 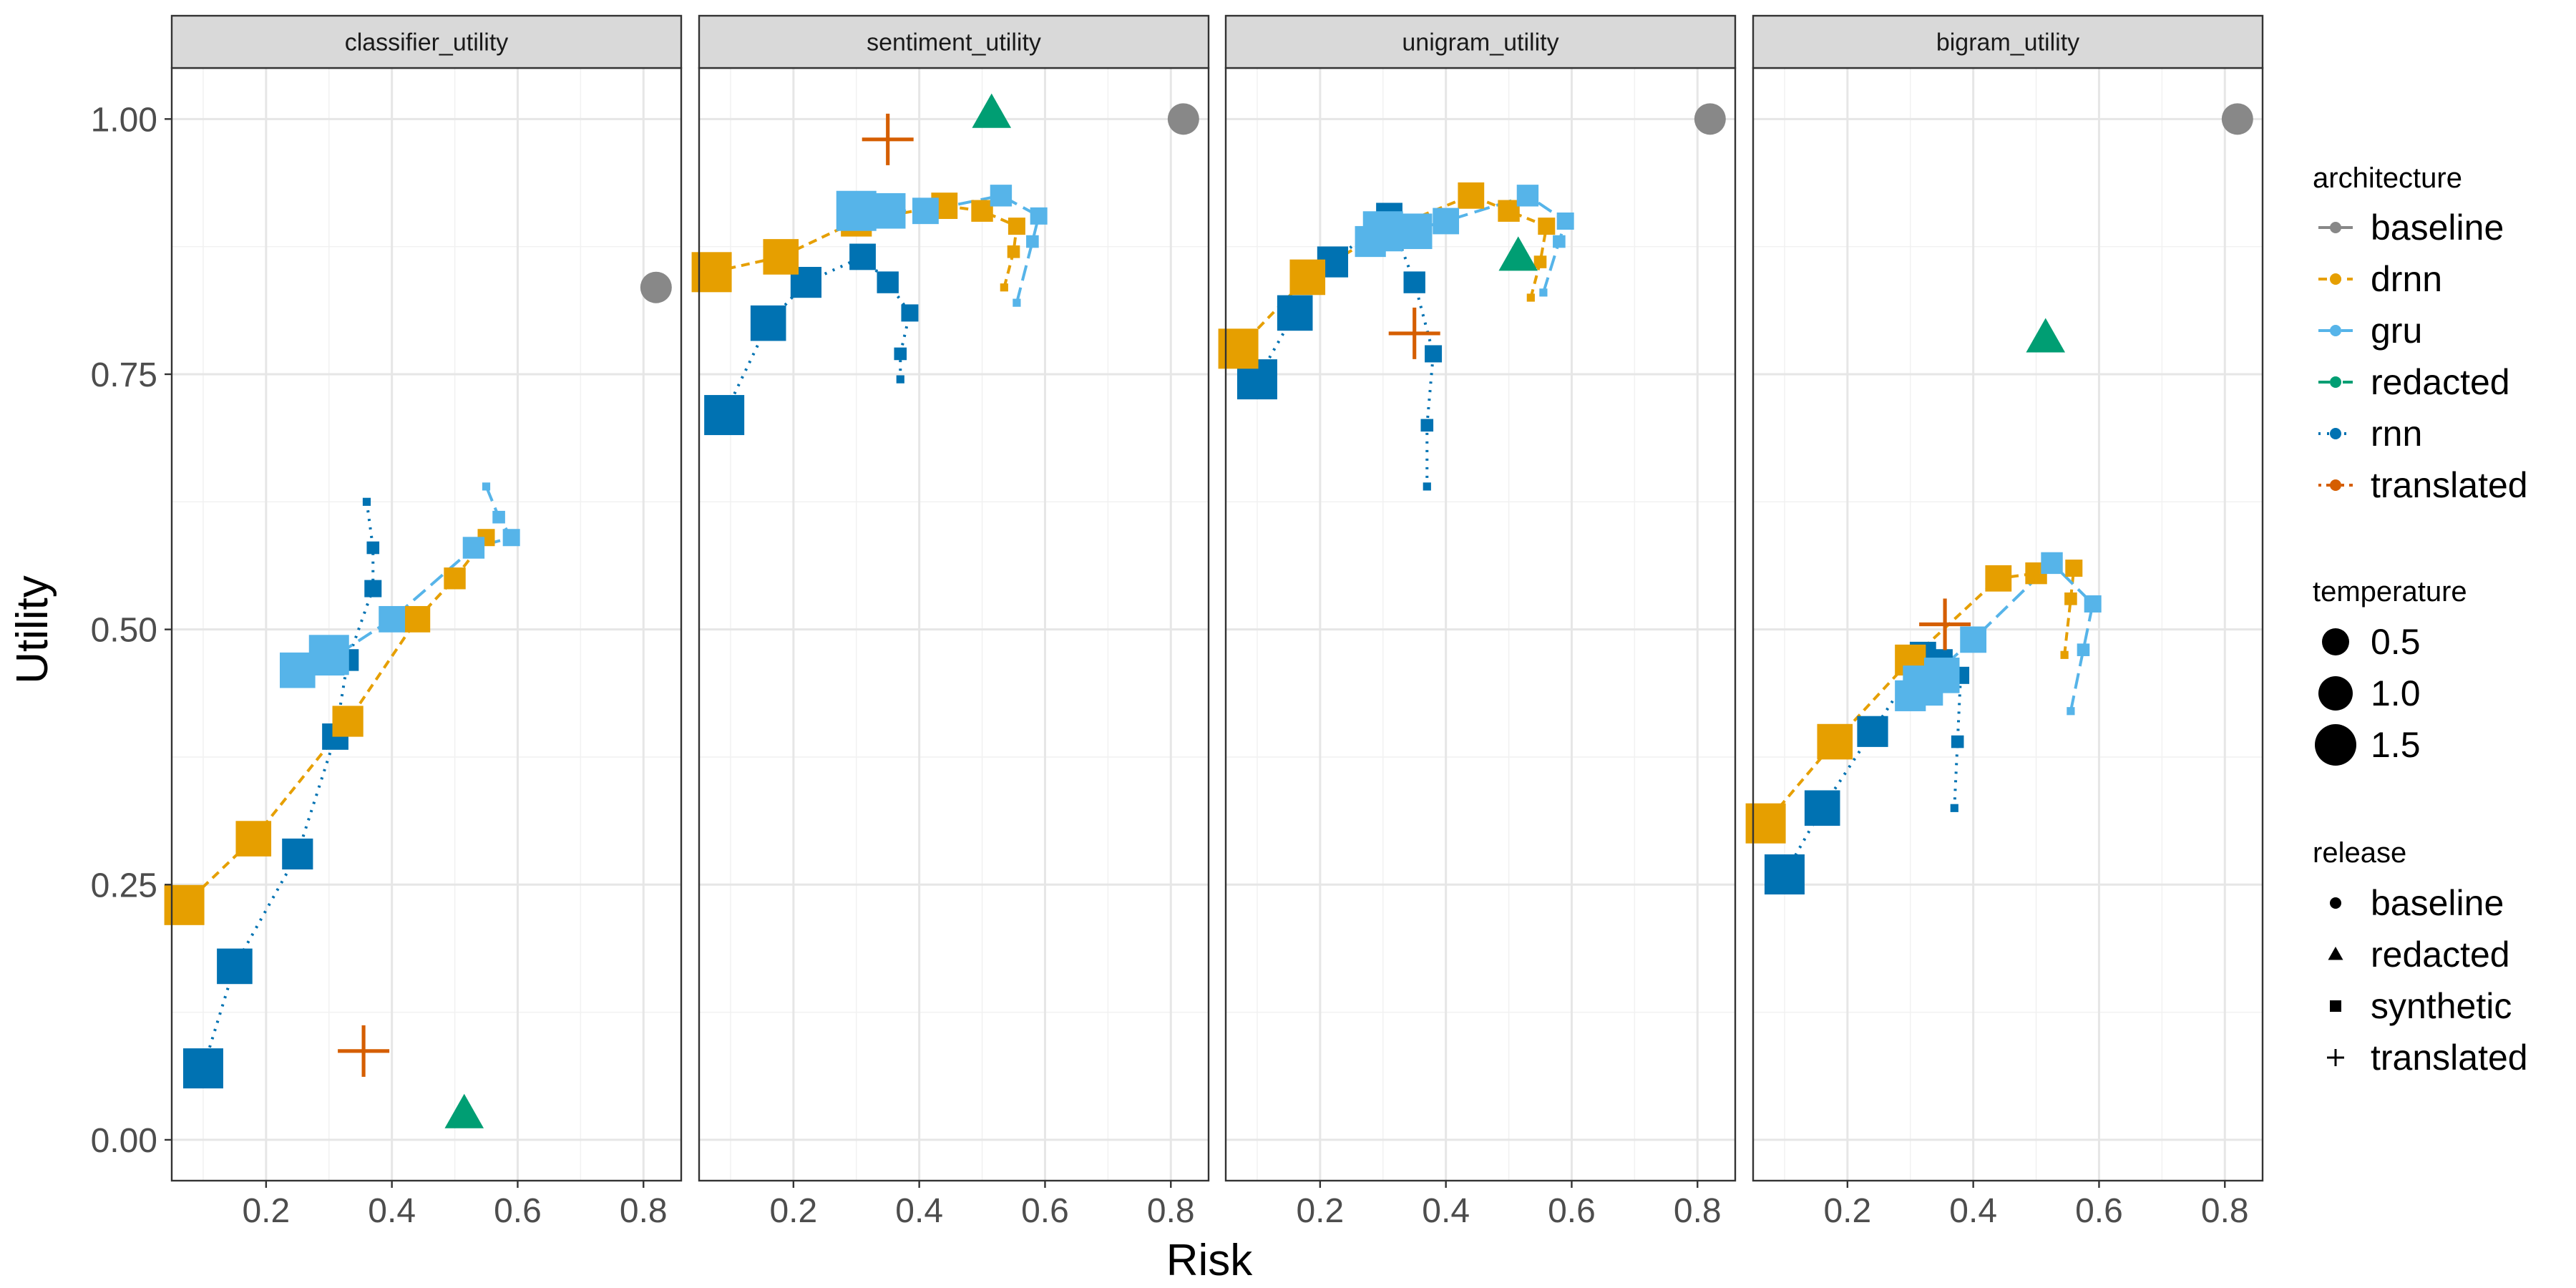 I want to click on panel-title: unigram_utility, so click(x=1480, y=43).